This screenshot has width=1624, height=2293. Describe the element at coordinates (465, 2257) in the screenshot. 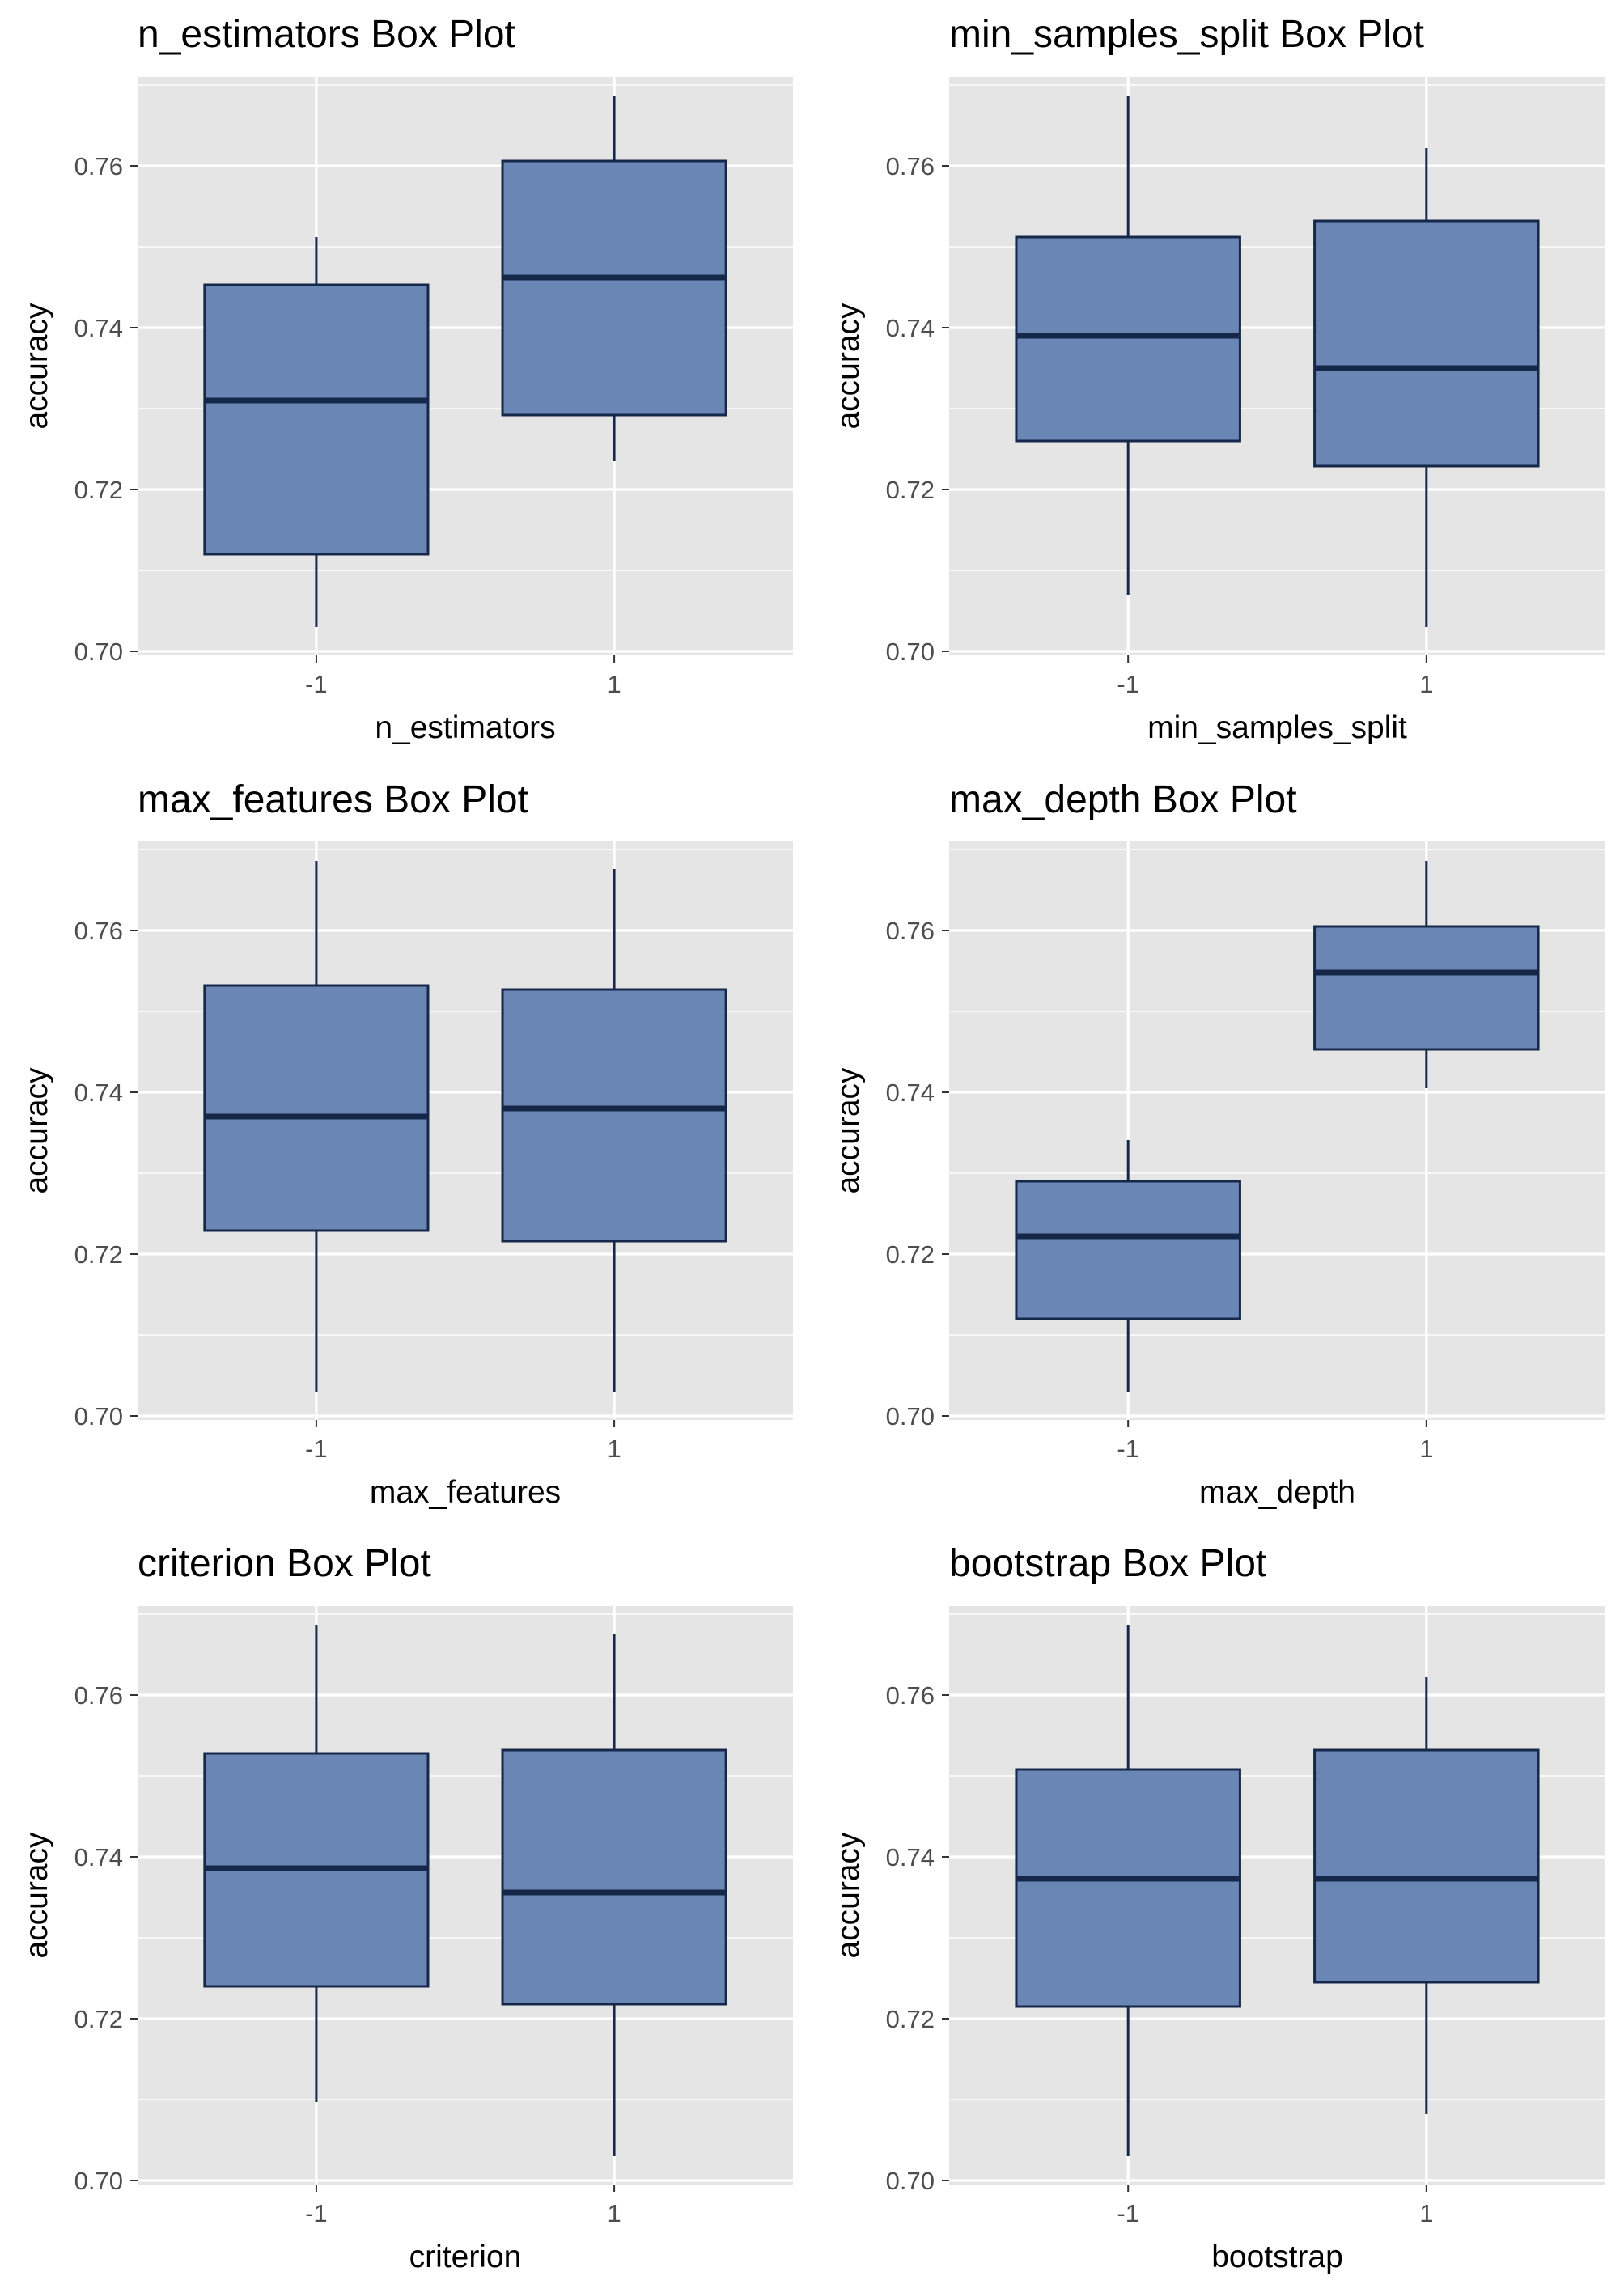

I see `x-axis-title: criterion` at that location.